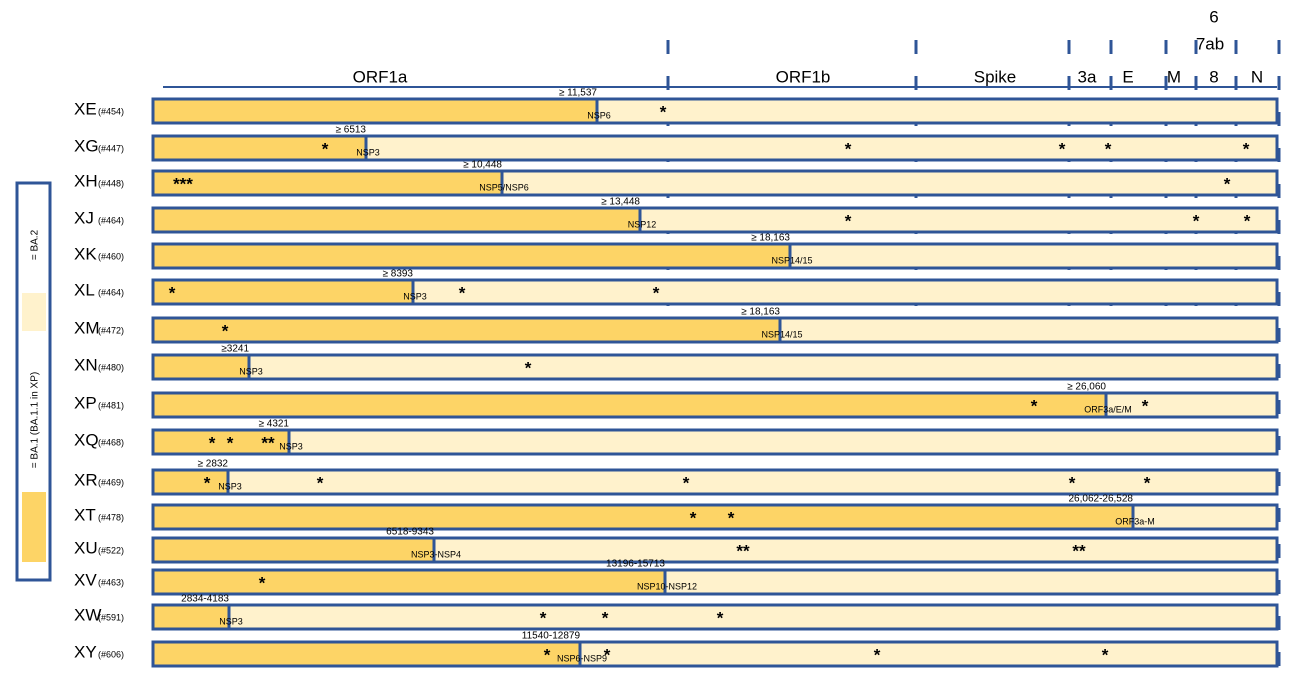 This screenshot has height=680, width=1292. I want to click on row-count: (#463), so click(111, 582).